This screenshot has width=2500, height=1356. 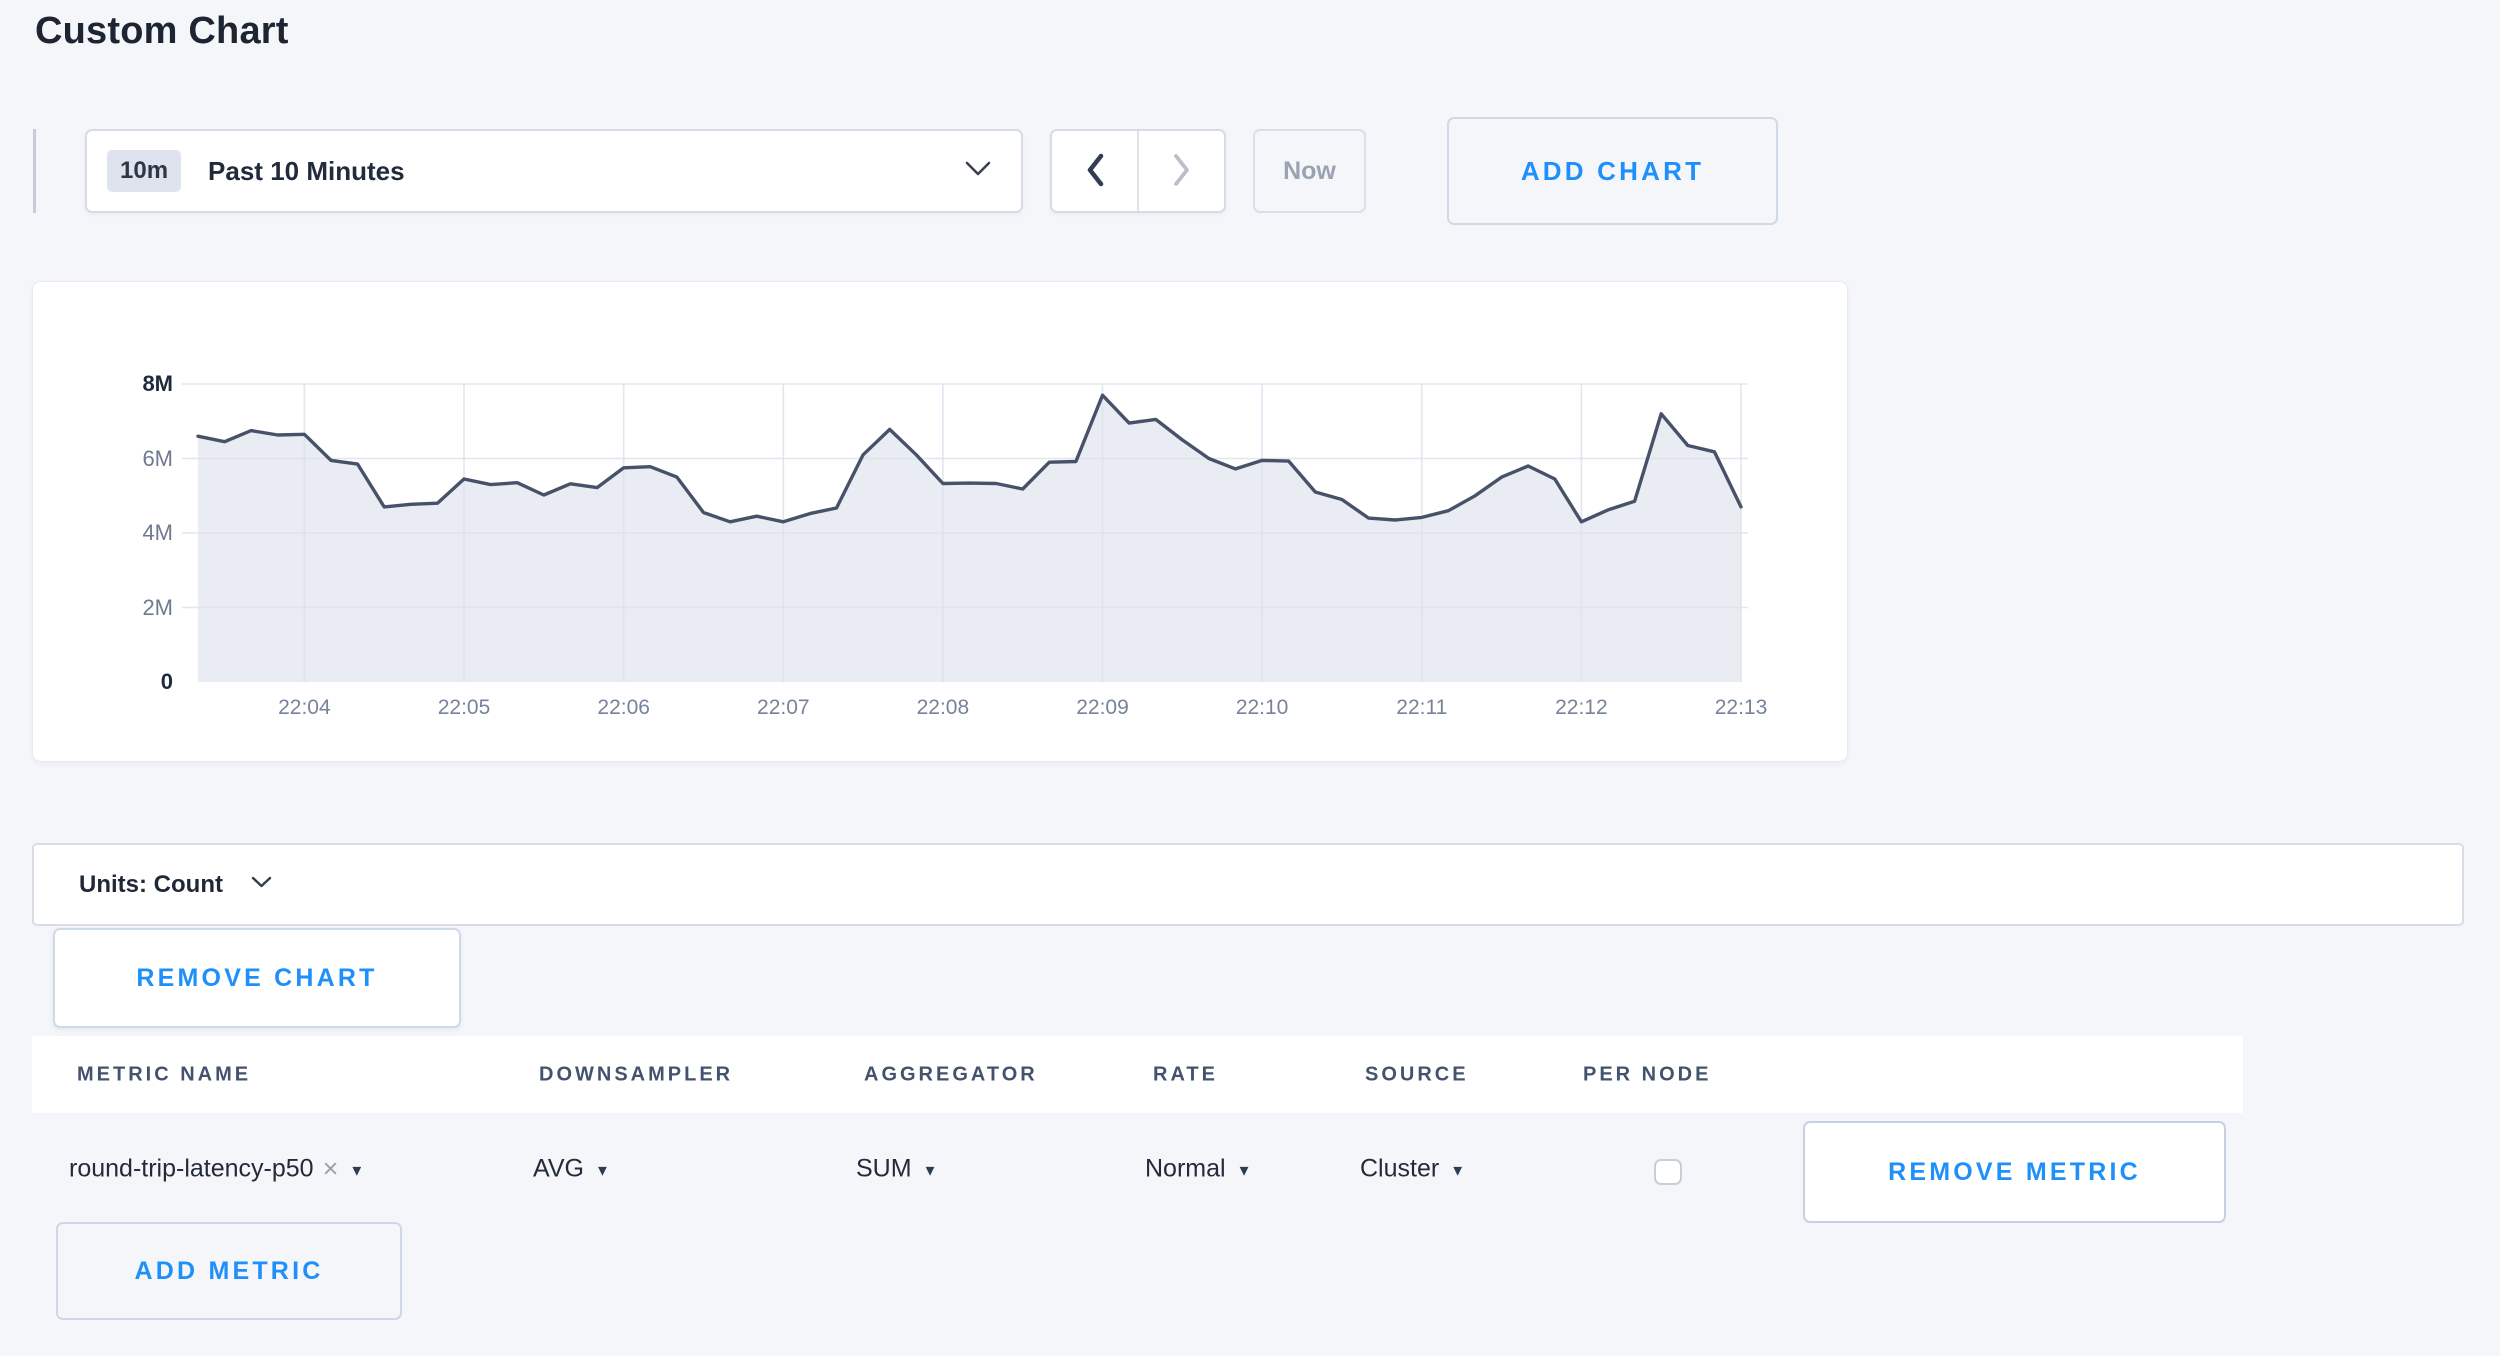 What do you see at coordinates (1417, 1074) in the screenshot?
I see `column-header-source: SOURCE` at bounding box center [1417, 1074].